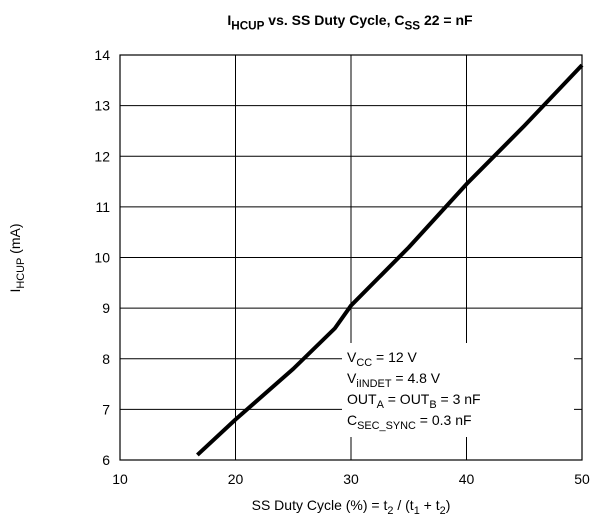  I want to click on text-part: / (t, so click(403, 505).